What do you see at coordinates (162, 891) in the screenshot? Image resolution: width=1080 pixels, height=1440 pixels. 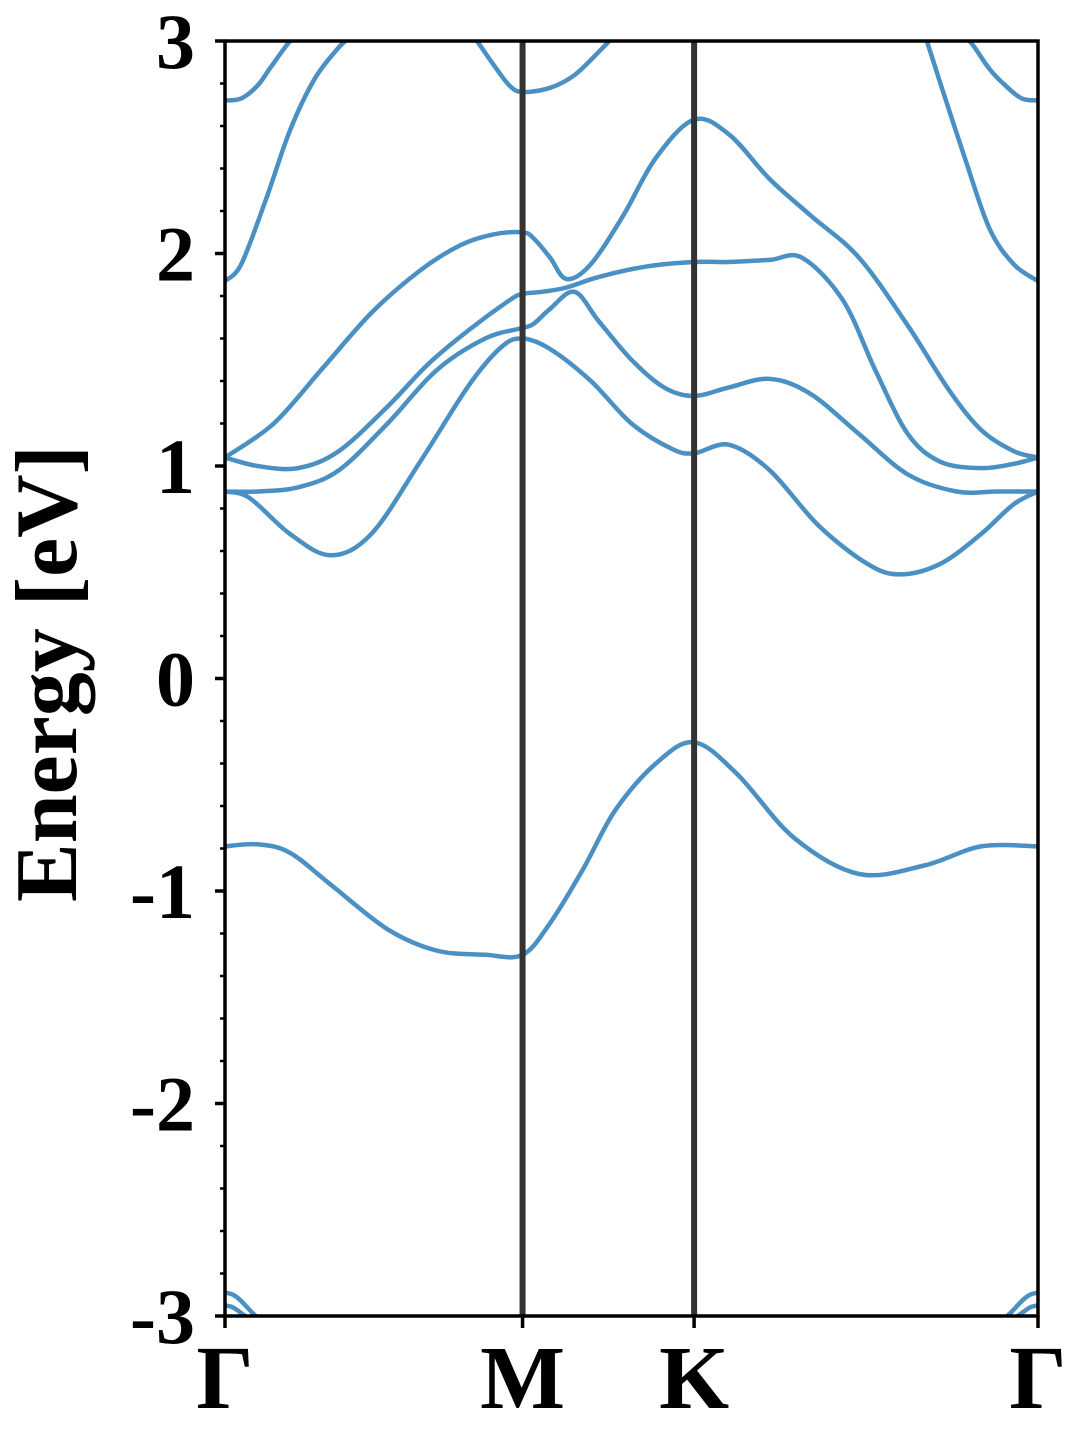 I see `y-tick-label: -1` at bounding box center [162, 891].